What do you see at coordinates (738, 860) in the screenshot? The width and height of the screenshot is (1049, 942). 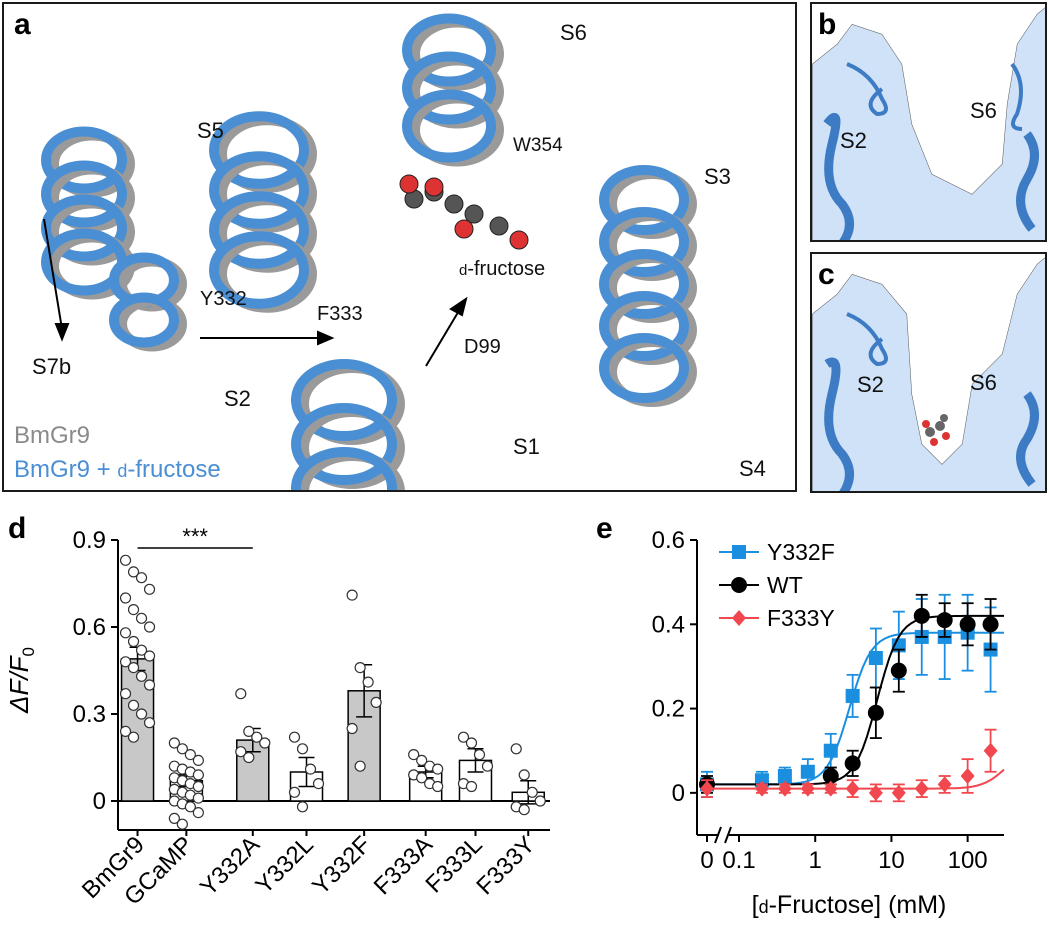 I see `x-tick-label: 0.1` at bounding box center [738, 860].